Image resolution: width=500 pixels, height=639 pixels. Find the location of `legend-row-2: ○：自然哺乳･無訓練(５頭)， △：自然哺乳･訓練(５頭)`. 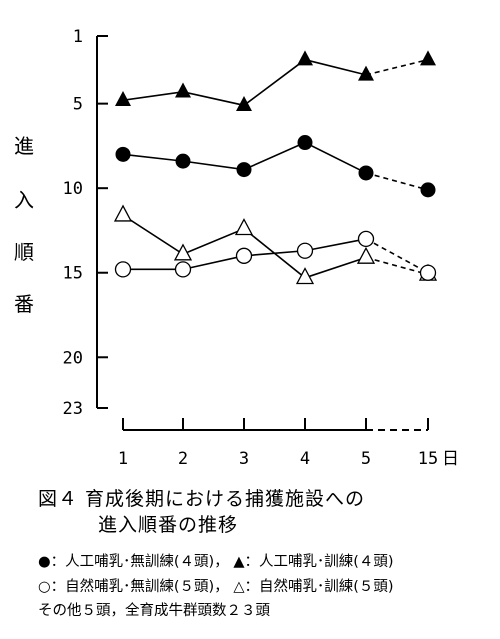

legend-row-2: ○：自然哺乳･無訓練(５頭)， △：自然哺乳･訓練(５頭) is located at coordinates (216, 585).